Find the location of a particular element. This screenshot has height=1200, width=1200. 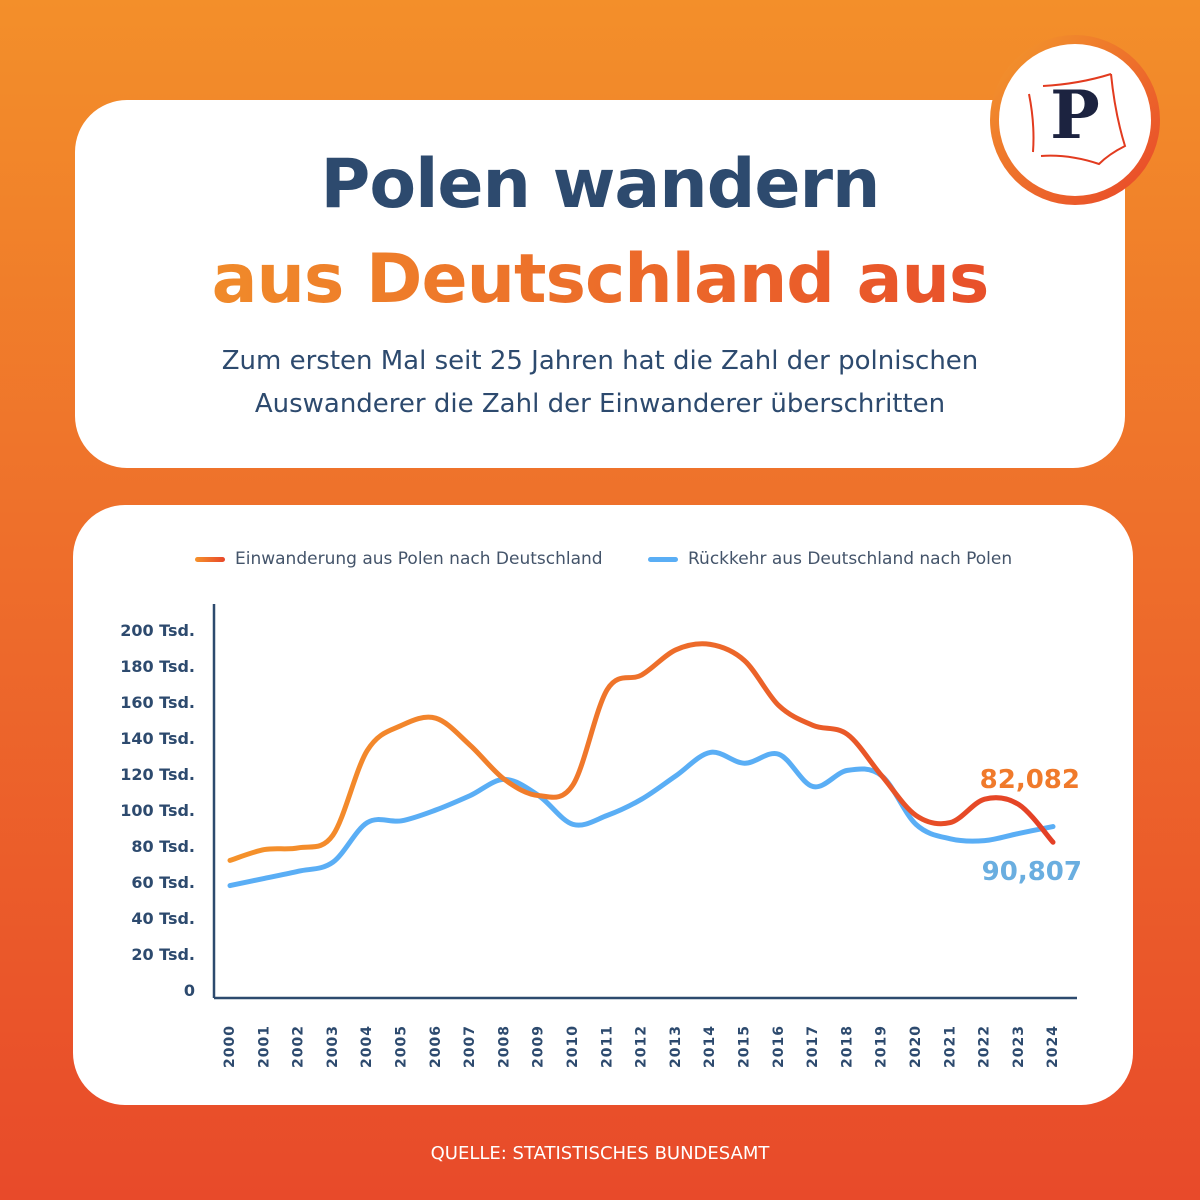

x-tick-label: 2006 is located at coordinates (436, 1046).